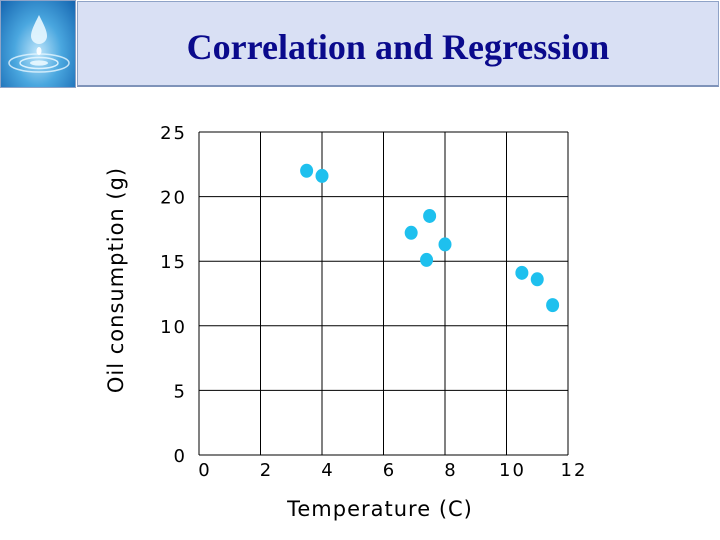  I want to click on y-tick-label: 15, so click(173, 262).